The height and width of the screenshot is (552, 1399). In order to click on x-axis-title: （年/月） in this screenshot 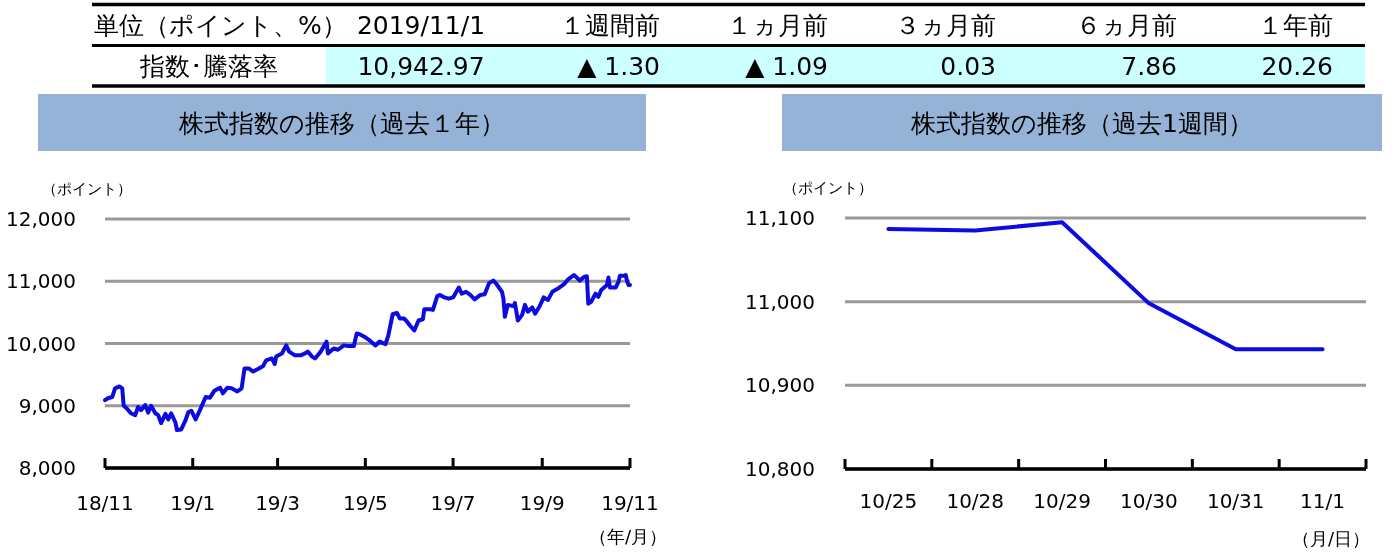, I will do `click(627, 536)`.